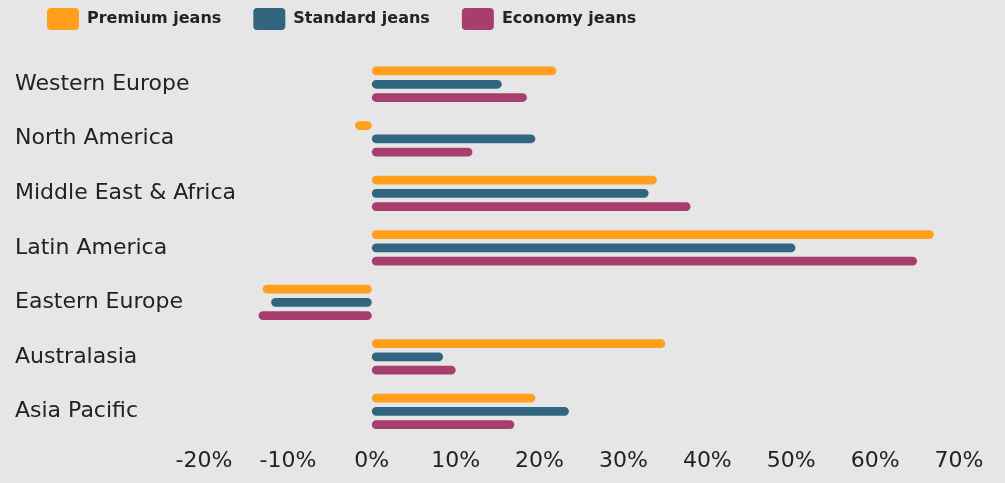 The height and width of the screenshot is (483, 1005). Describe the element at coordinates (77, 410) in the screenshot. I see `y-tick-label: Asia Pacific` at that location.